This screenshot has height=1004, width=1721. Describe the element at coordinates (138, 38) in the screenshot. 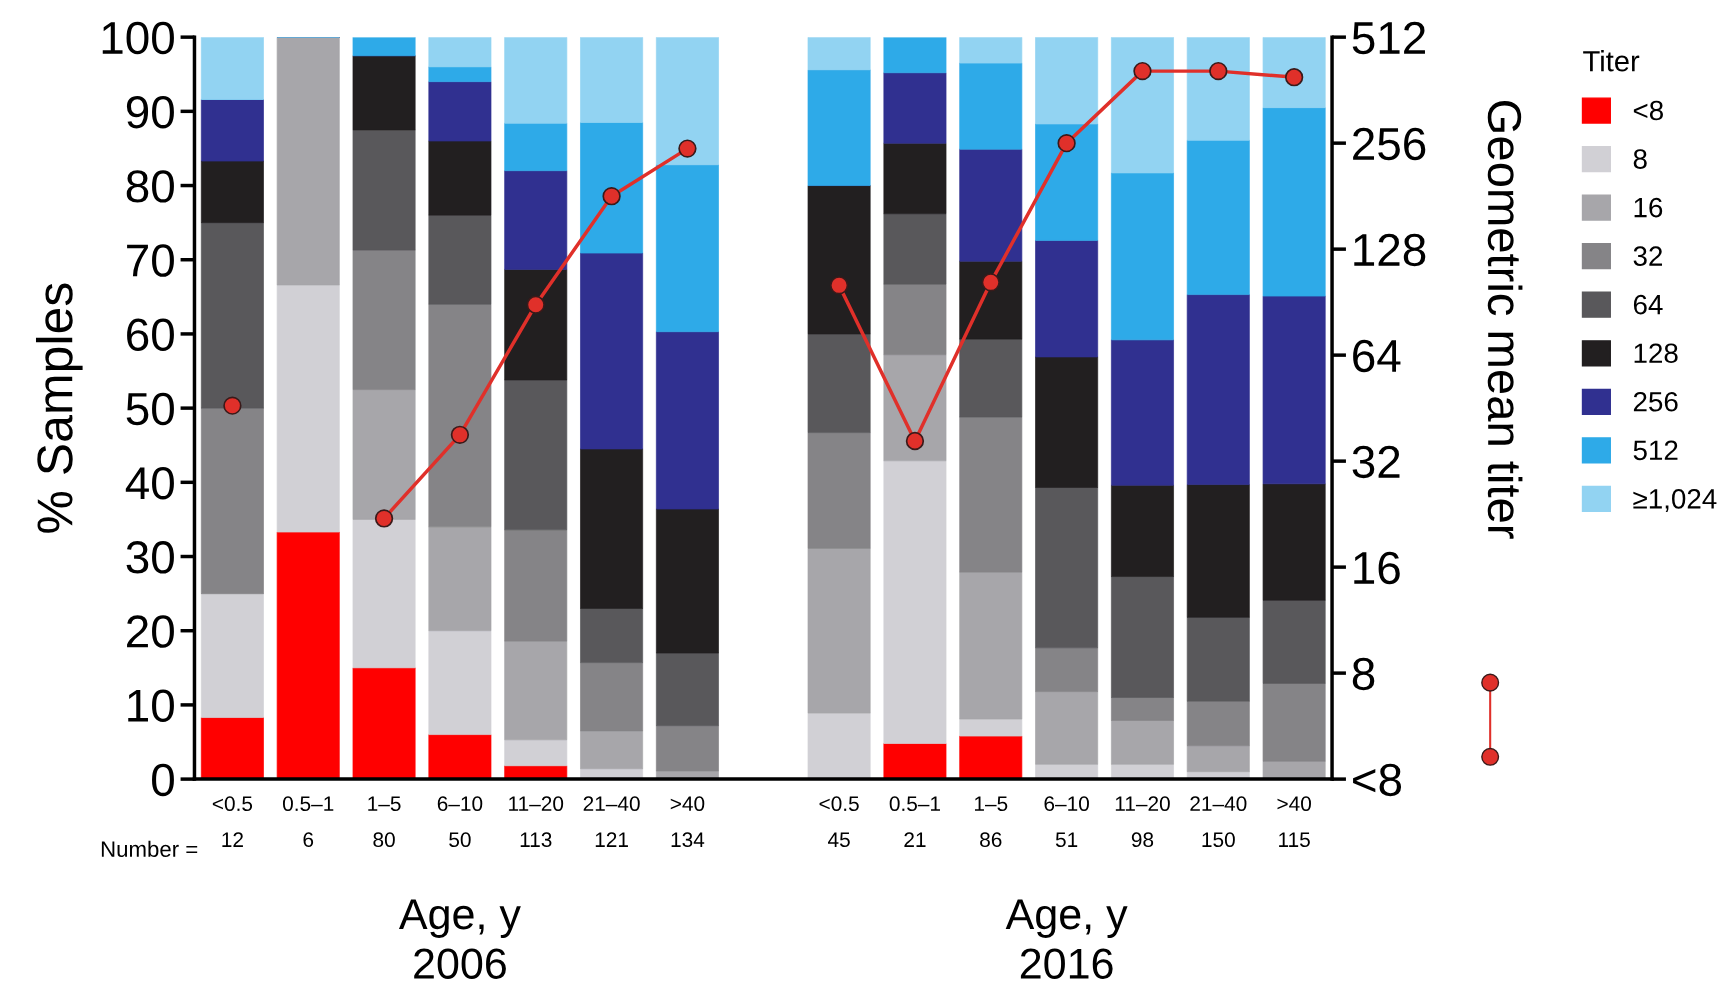

I see `y-tick-label: 100` at that location.